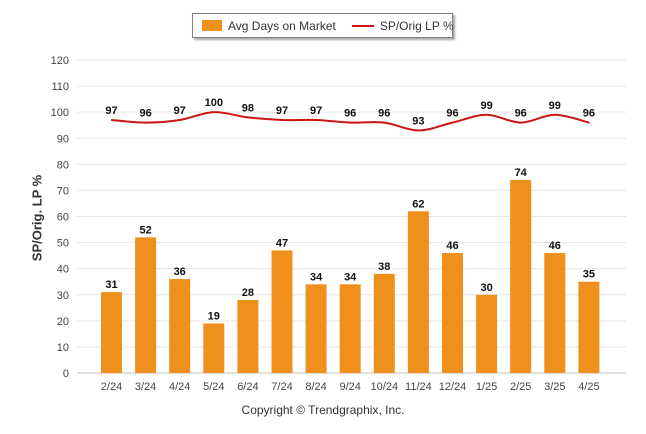  Describe the element at coordinates (63, 218) in the screenshot. I see `y-tick-label: 60` at that location.